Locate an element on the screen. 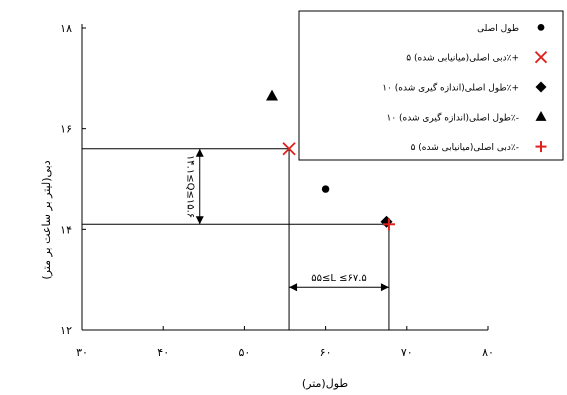 This screenshot has width=567, height=395. data-points is located at coordinates (330, 160).